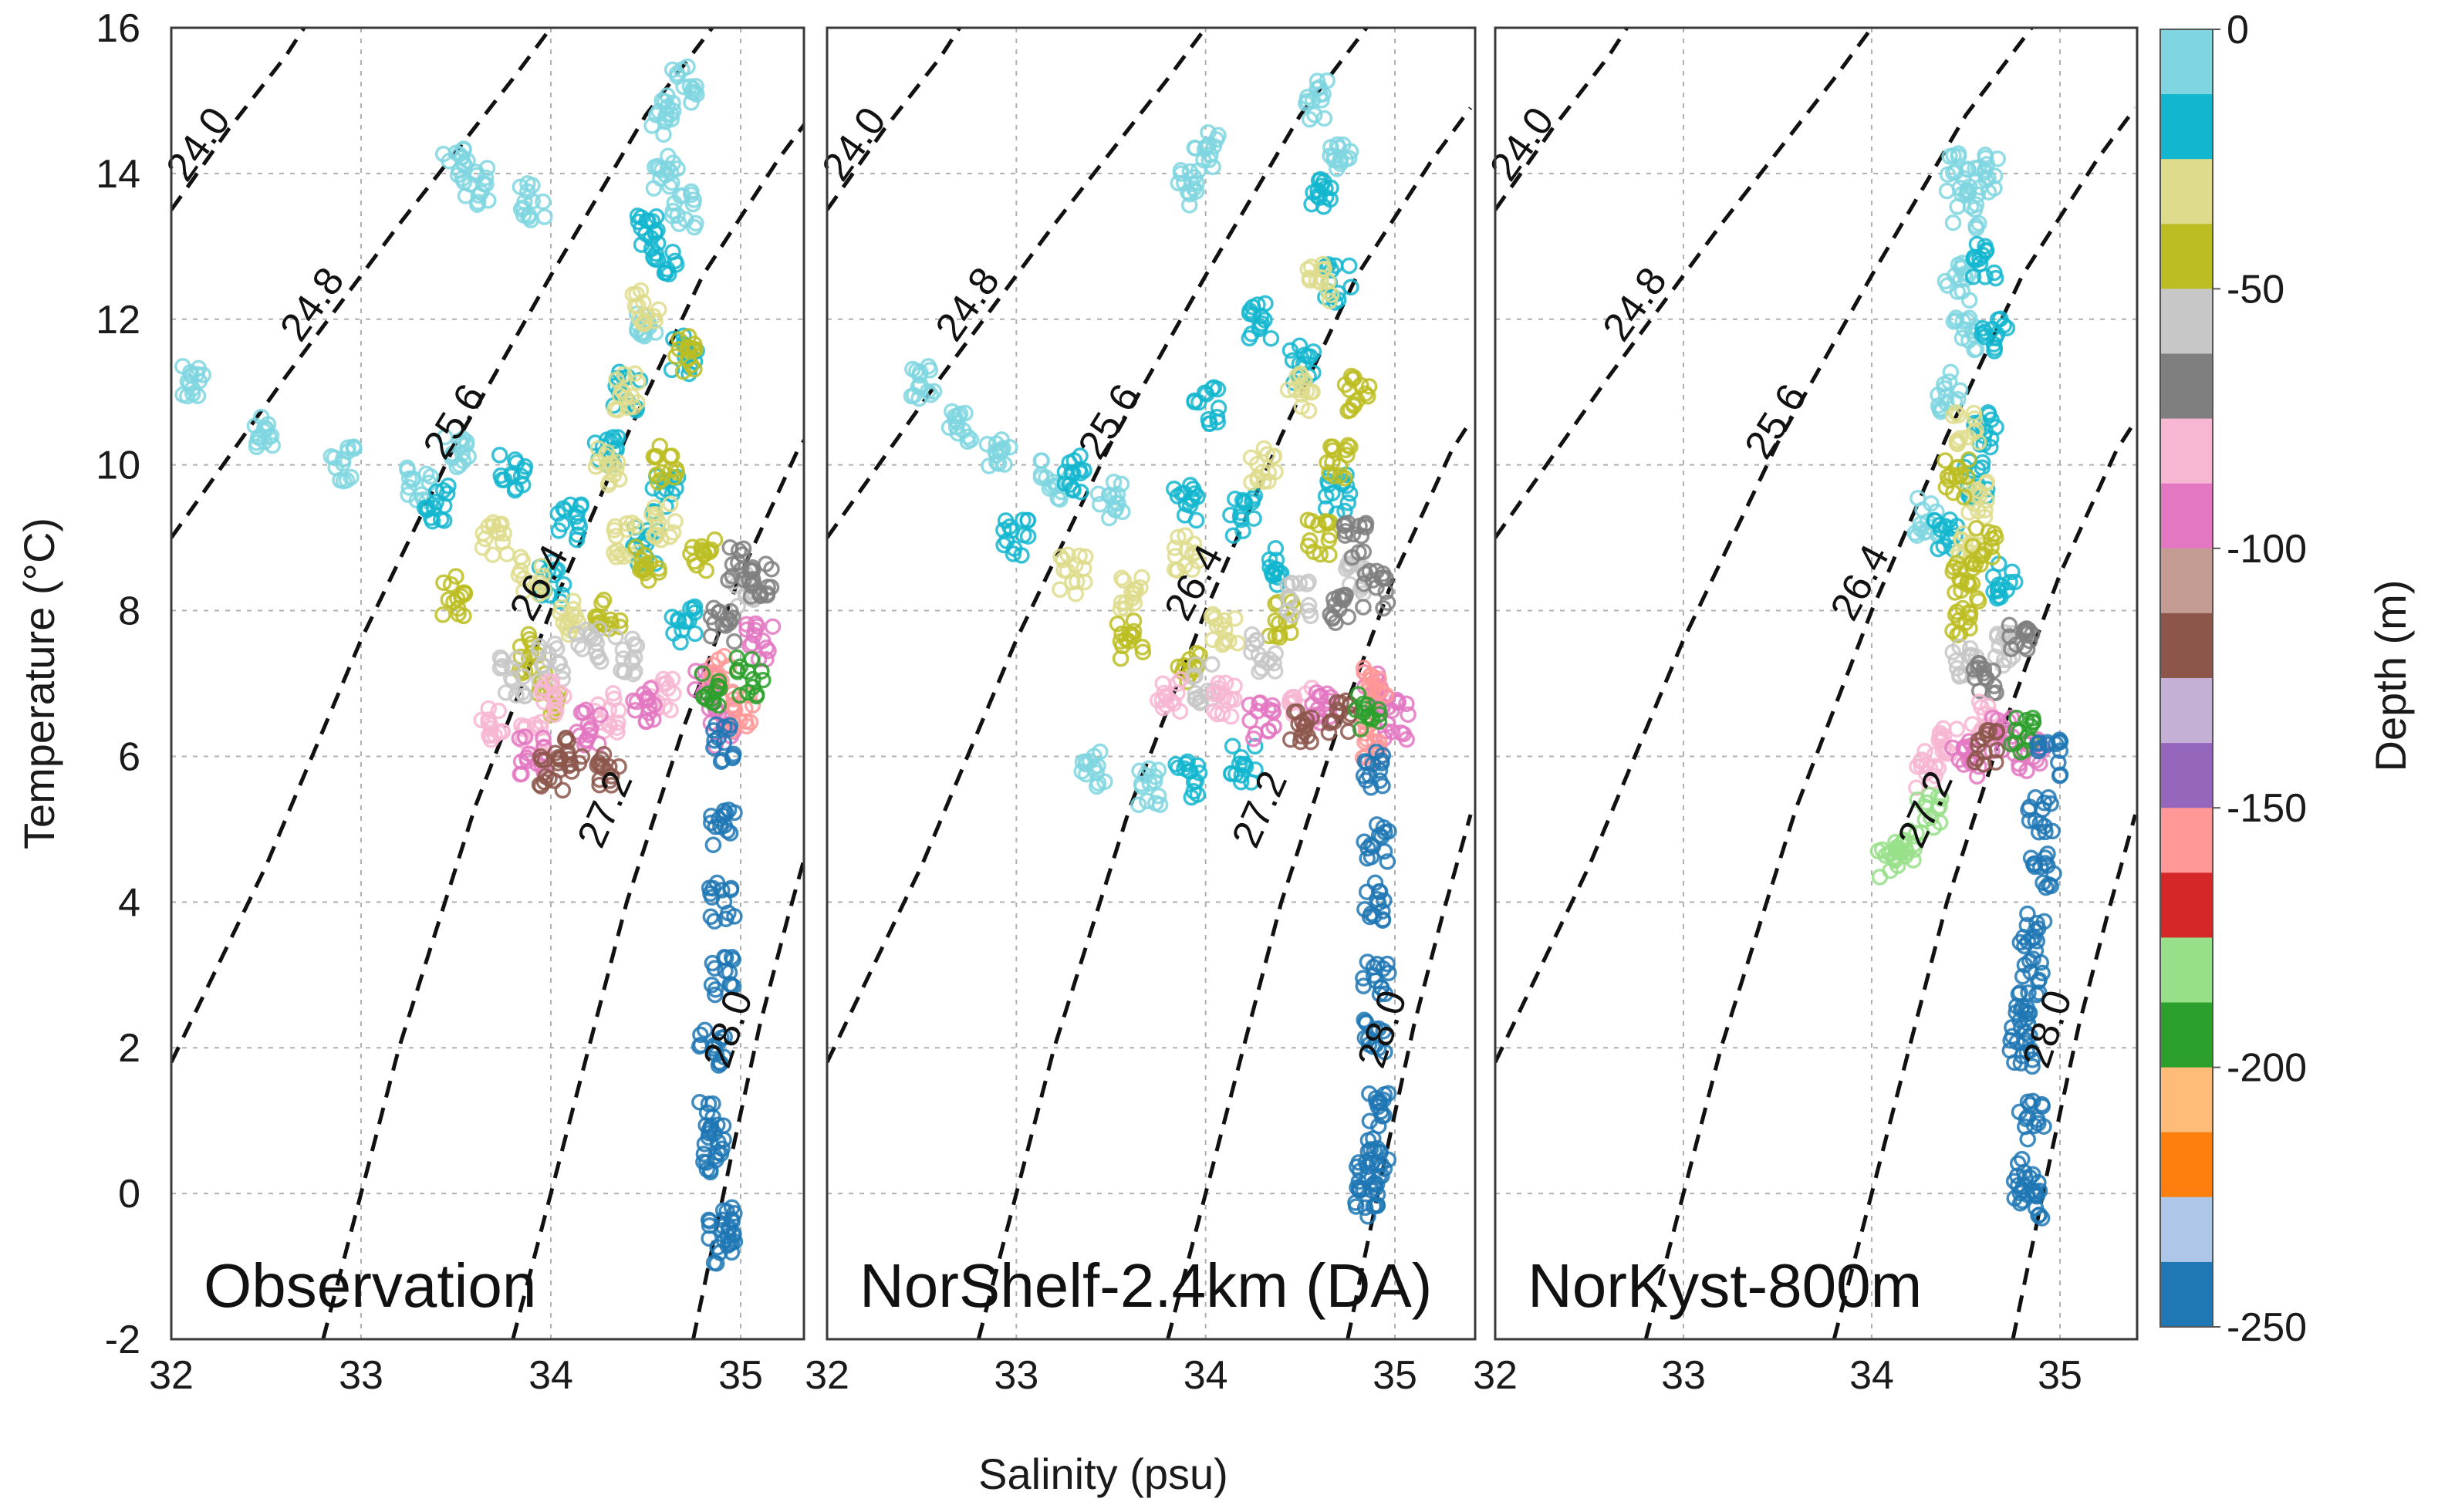 This screenshot has width=2438, height=1512. Describe the element at coordinates (1206, 1375) in the screenshot. I see `x-tick-label: 34` at that location.